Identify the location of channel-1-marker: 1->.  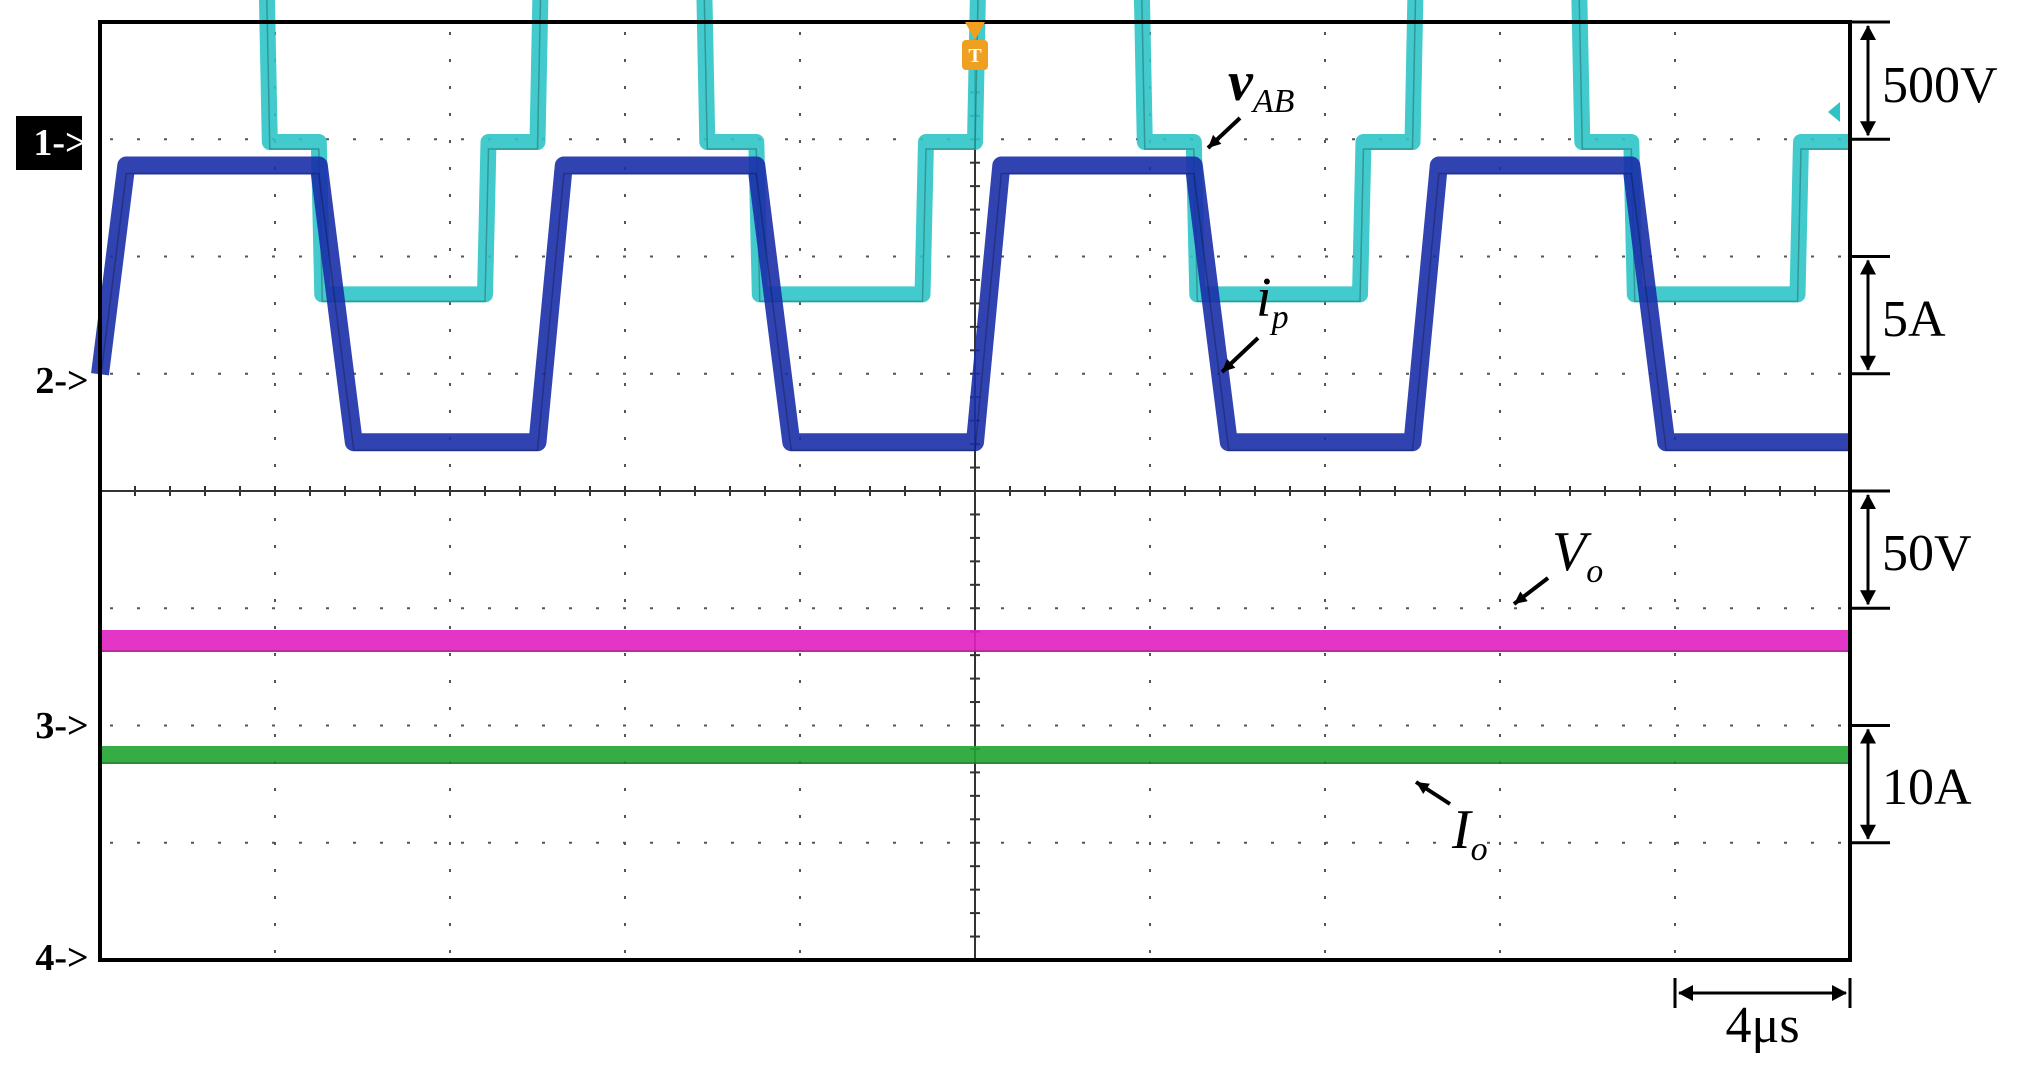
(59, 143).